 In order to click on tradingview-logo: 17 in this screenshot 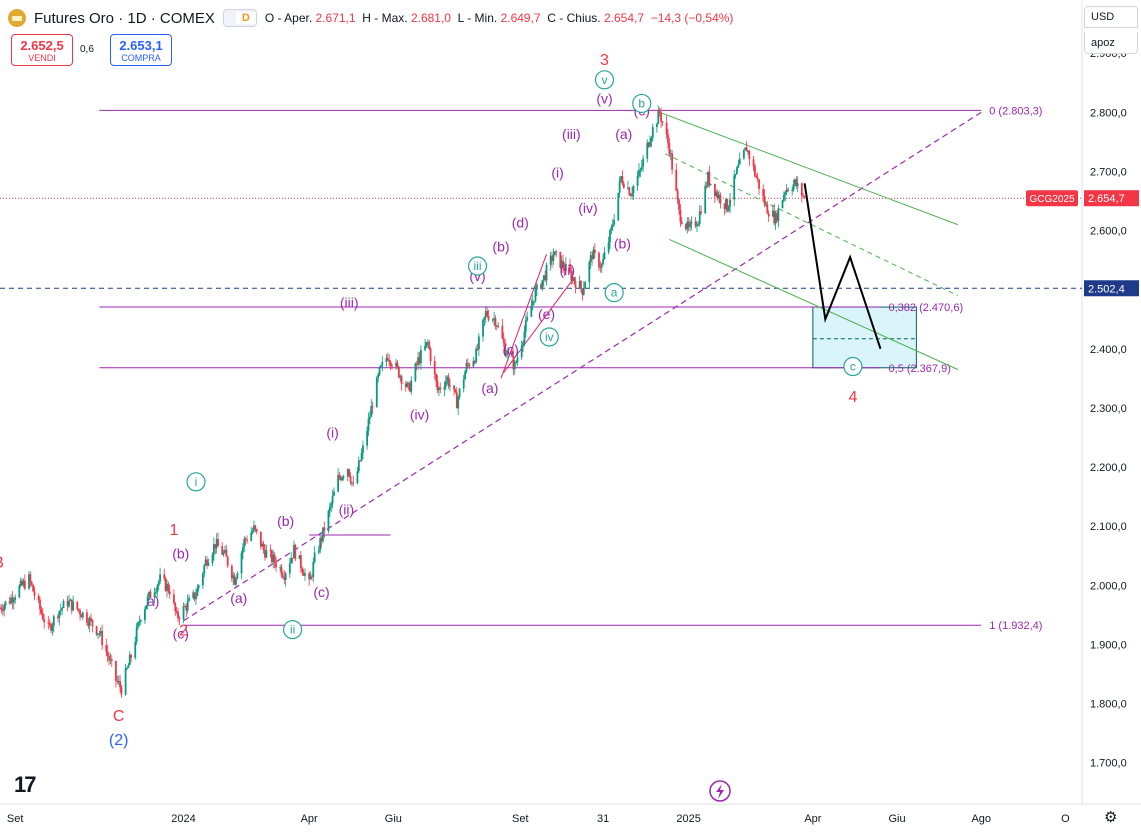, I will do `click(25, 784)`.